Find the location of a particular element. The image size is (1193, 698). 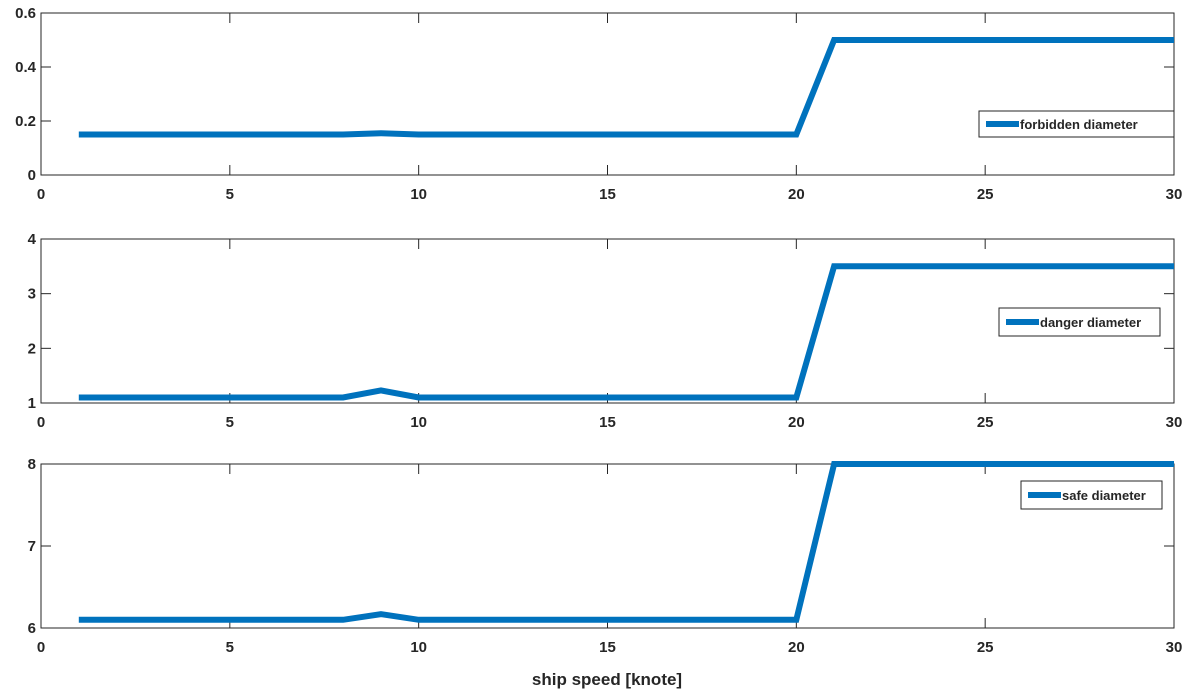

y-tick-label: 4 is located at coordinates (32, 239).